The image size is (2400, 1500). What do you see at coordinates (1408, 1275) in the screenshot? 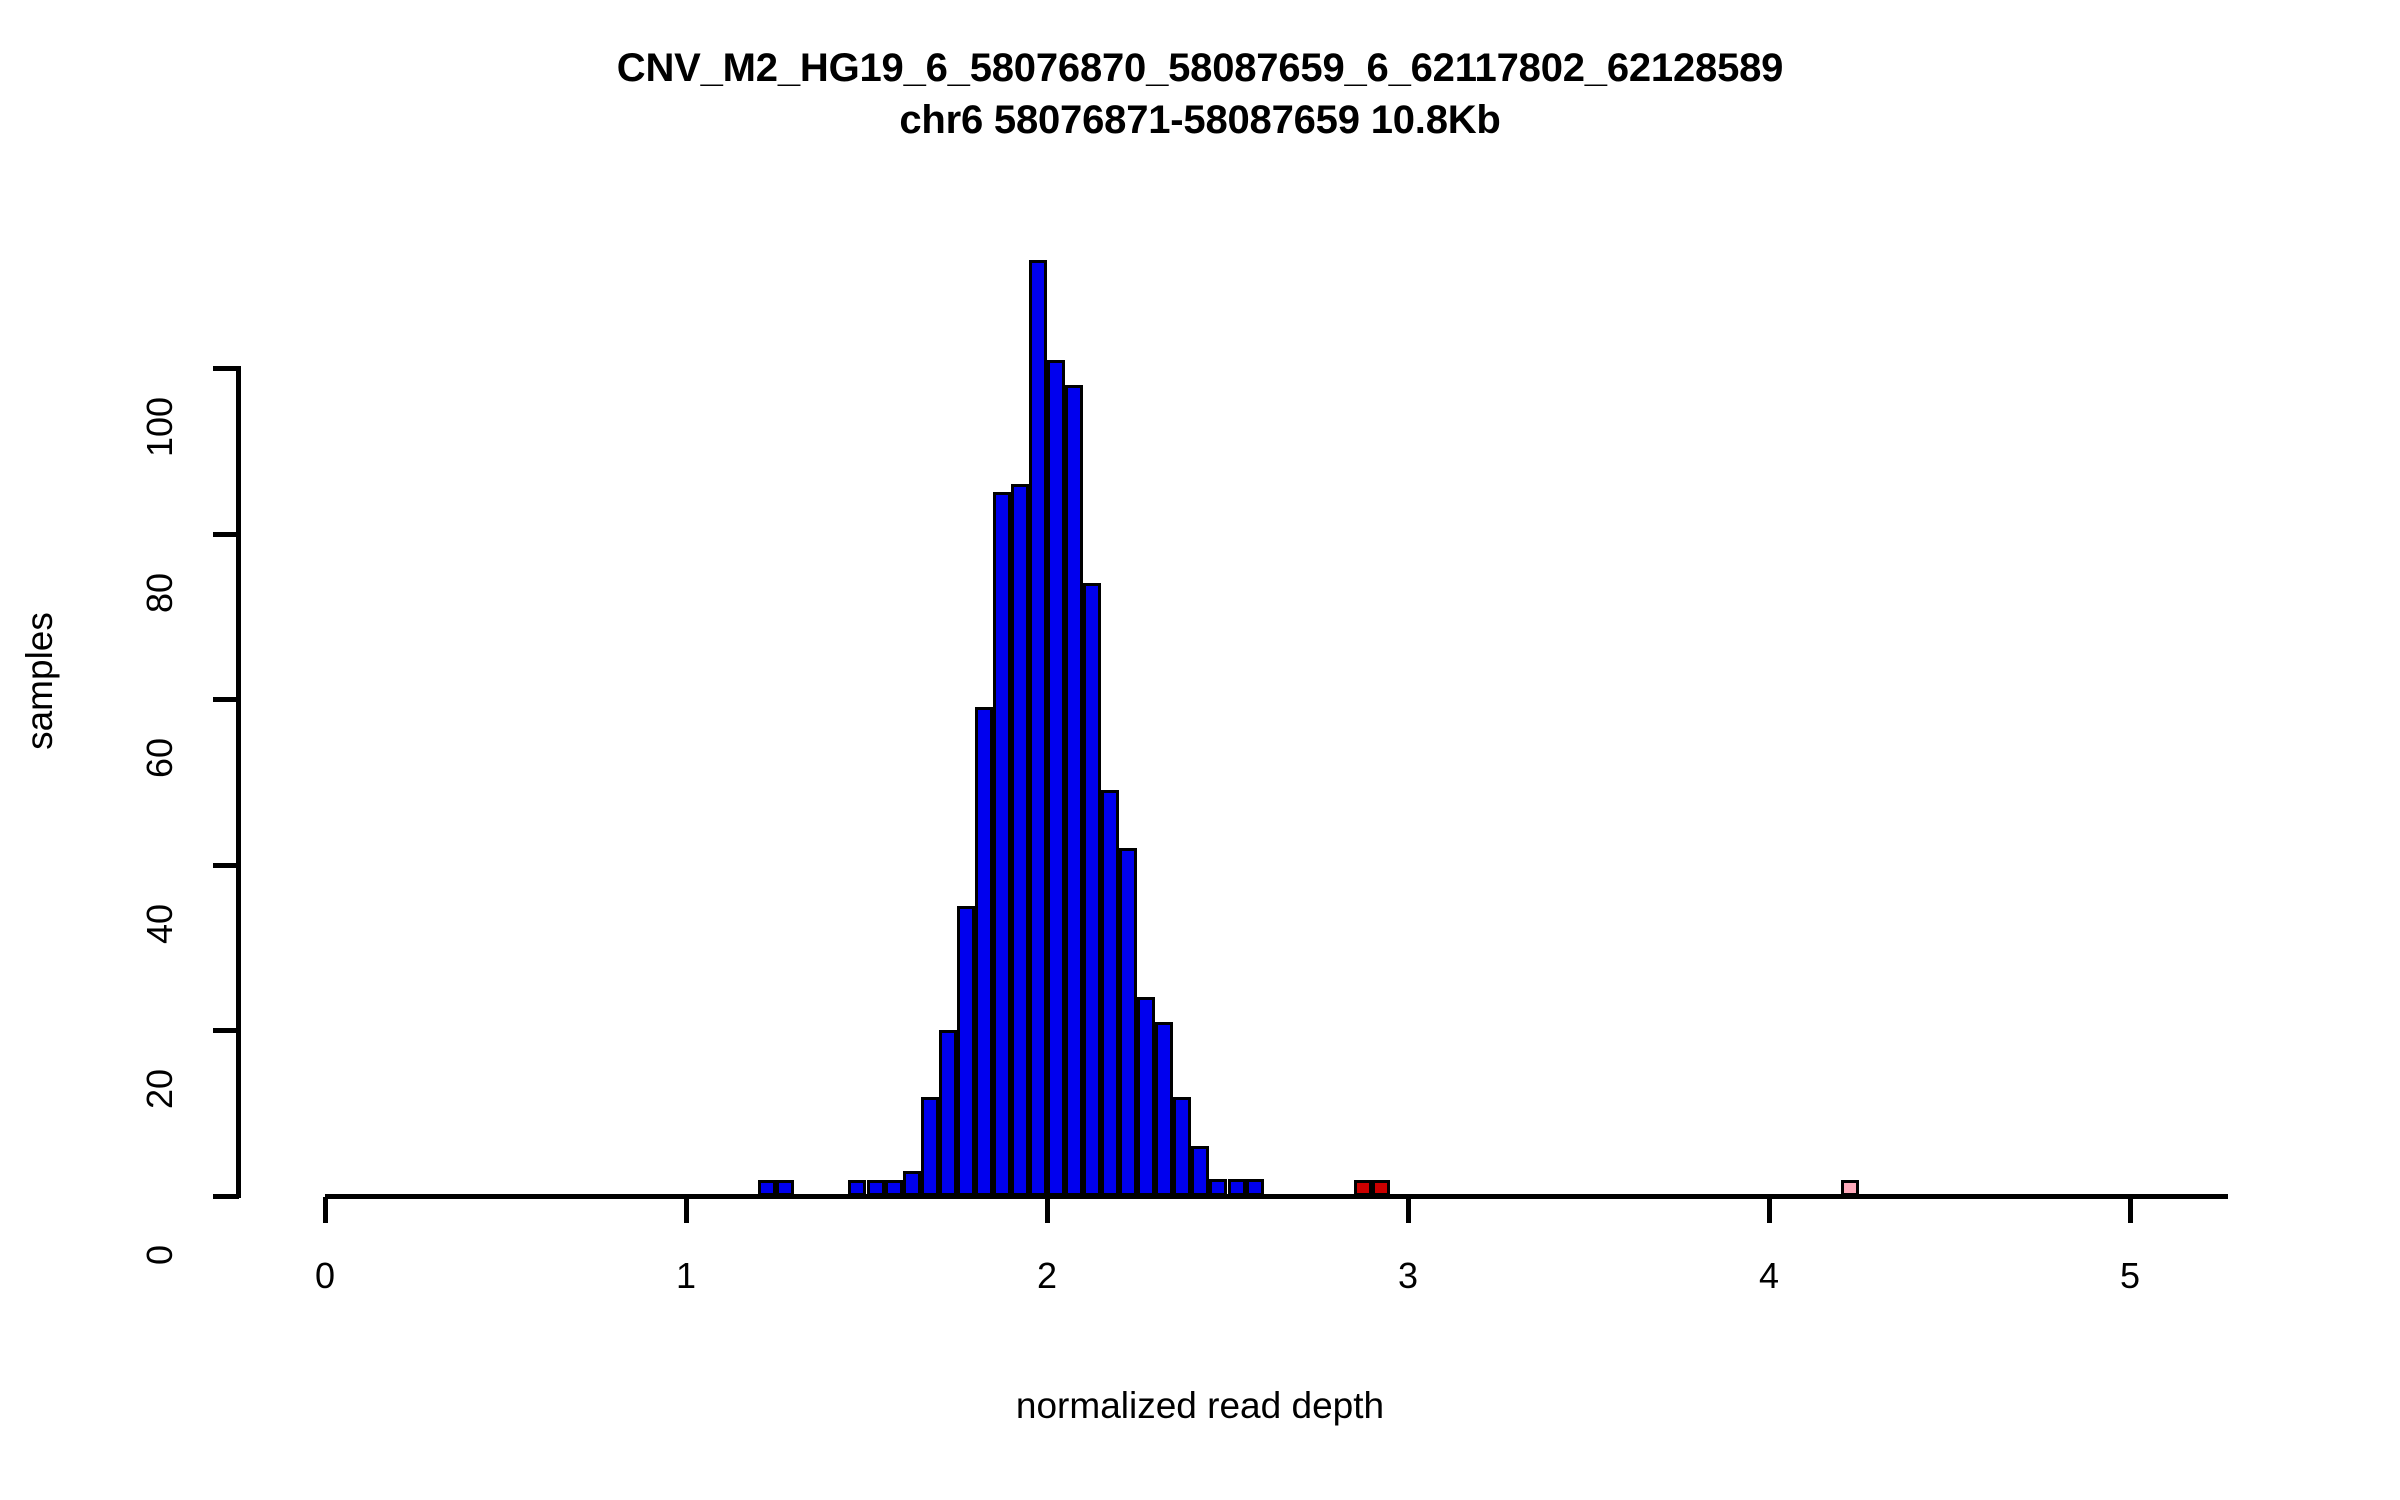
I see `x-tick-label-3: 3` at bounding box center [1408, 1275].